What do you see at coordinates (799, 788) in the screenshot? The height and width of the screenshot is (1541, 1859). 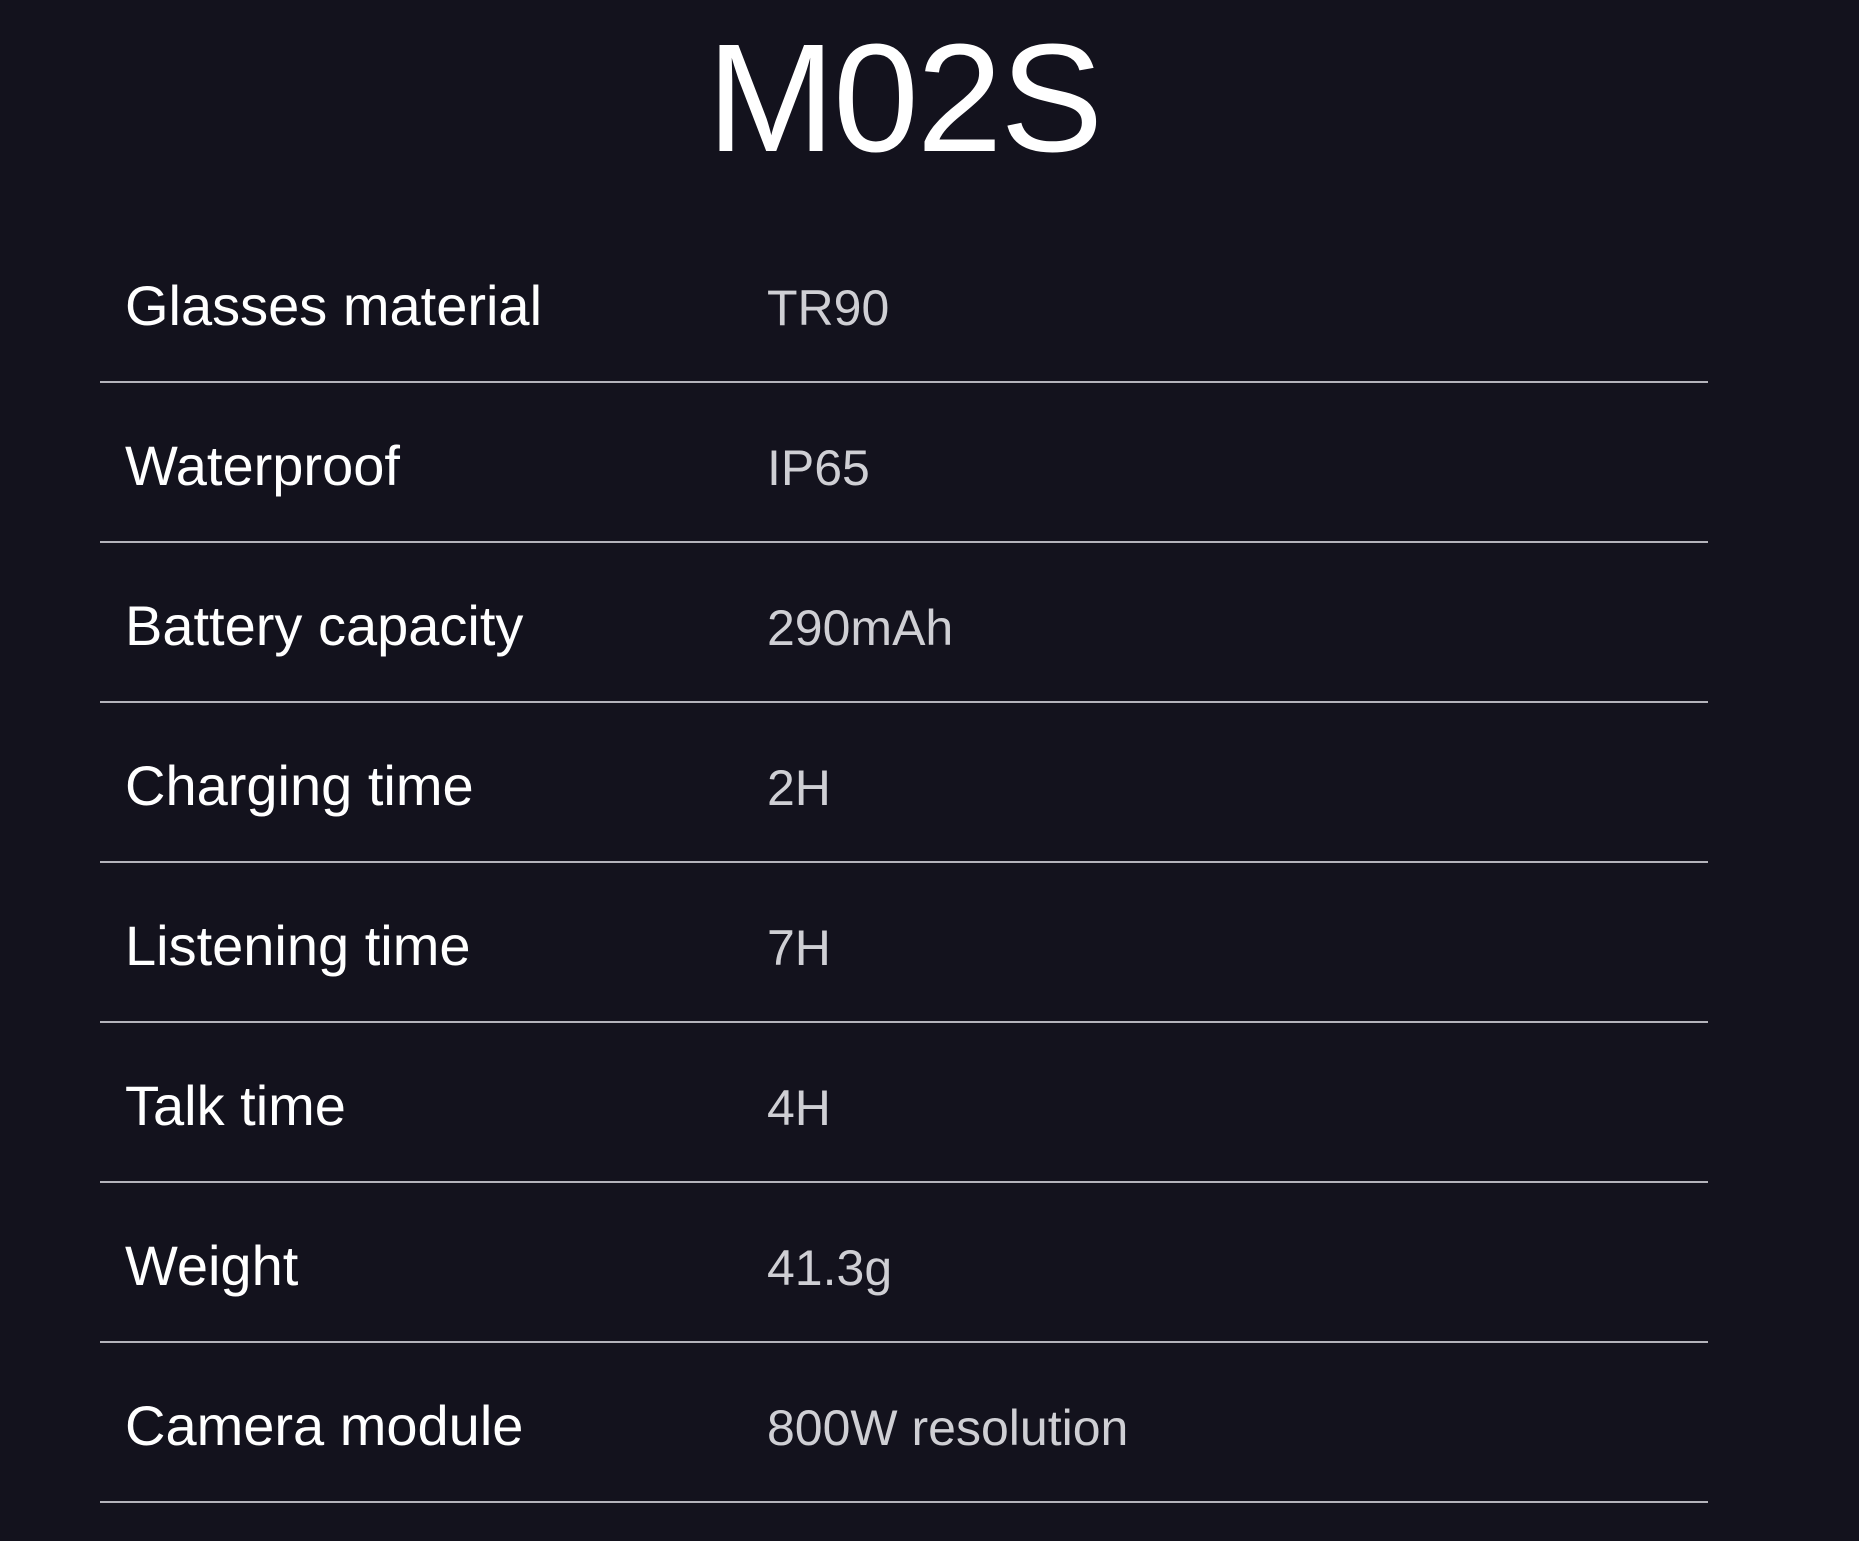 I see `spec-value: 2H` at bounding box center [799, 788].